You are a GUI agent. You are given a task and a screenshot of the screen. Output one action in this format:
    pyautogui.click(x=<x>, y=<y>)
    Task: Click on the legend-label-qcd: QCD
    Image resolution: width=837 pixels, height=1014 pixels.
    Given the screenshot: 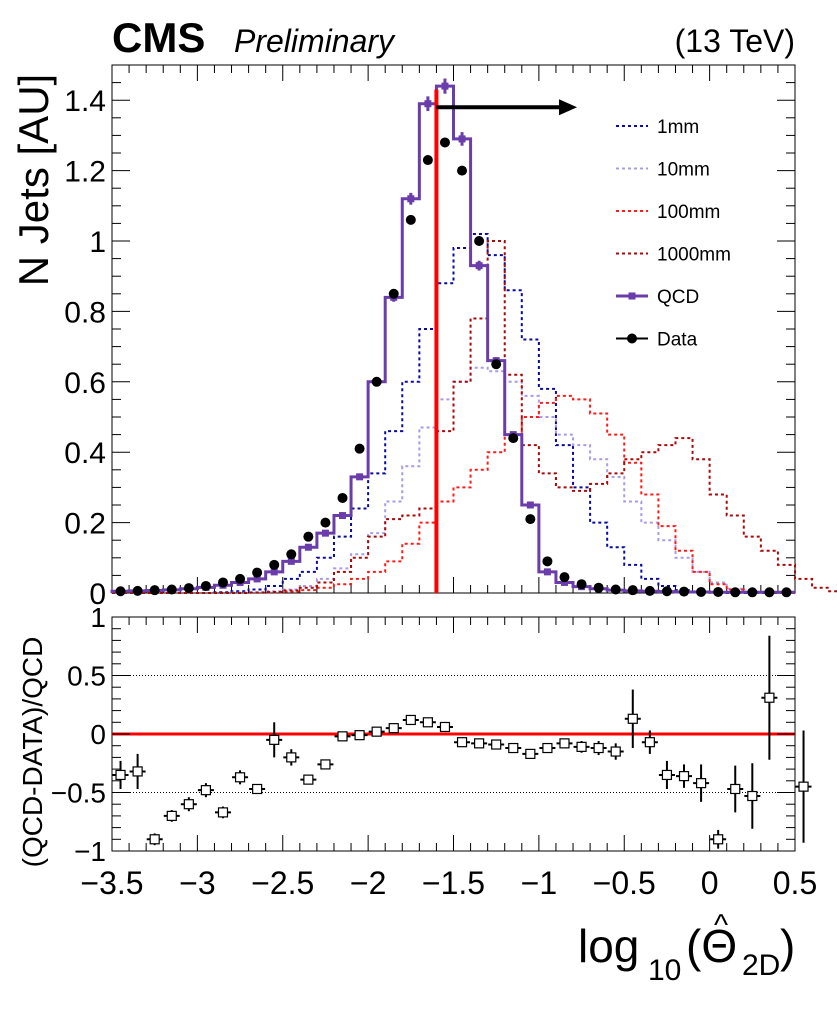 What is the action you would take?
    pyautogui.click(x=678, y=297)
    